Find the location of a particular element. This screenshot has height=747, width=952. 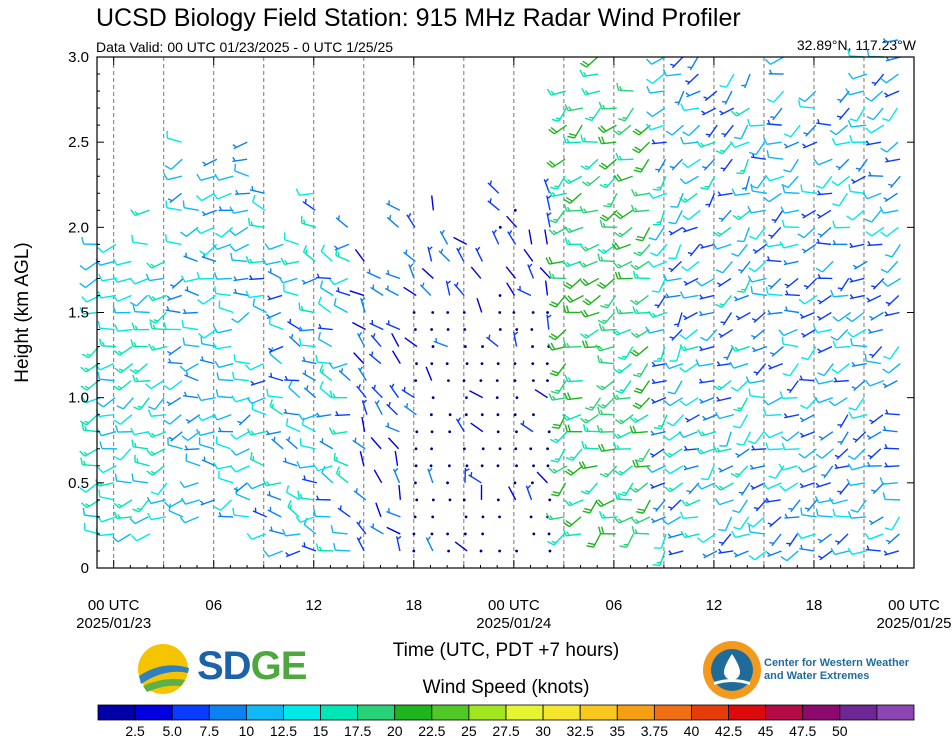

y-tick-label: 3.0 is located at coordinates (78, 57).